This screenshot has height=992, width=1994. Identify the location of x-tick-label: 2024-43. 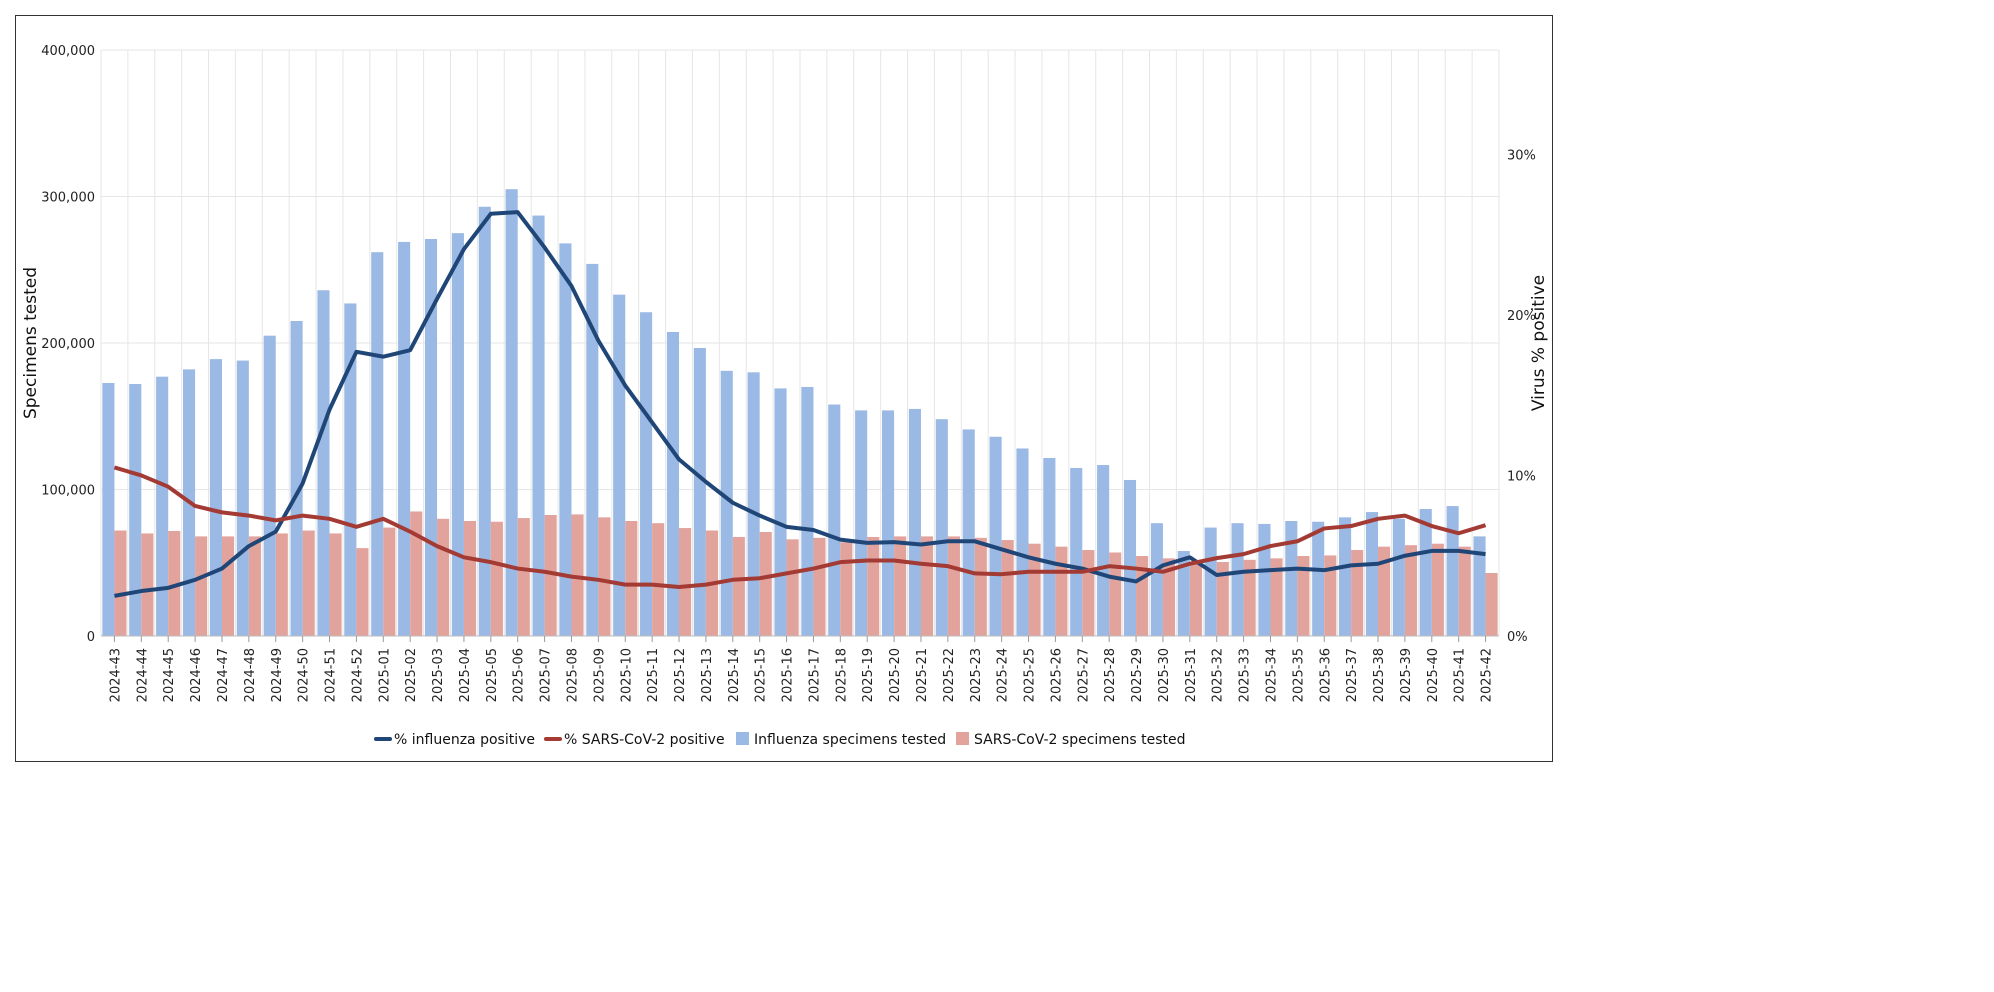
(115, 675).